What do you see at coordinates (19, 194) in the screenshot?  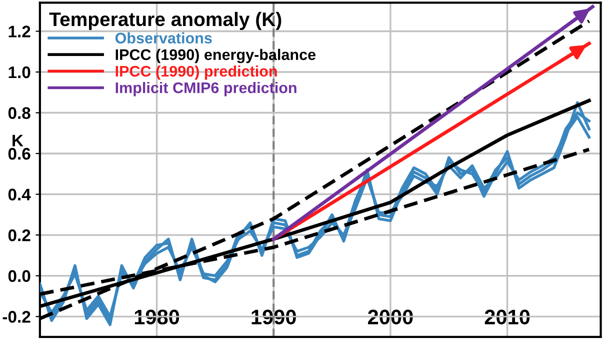 I see `y-tick-label: 0.4` at bounding box center [19, 194].